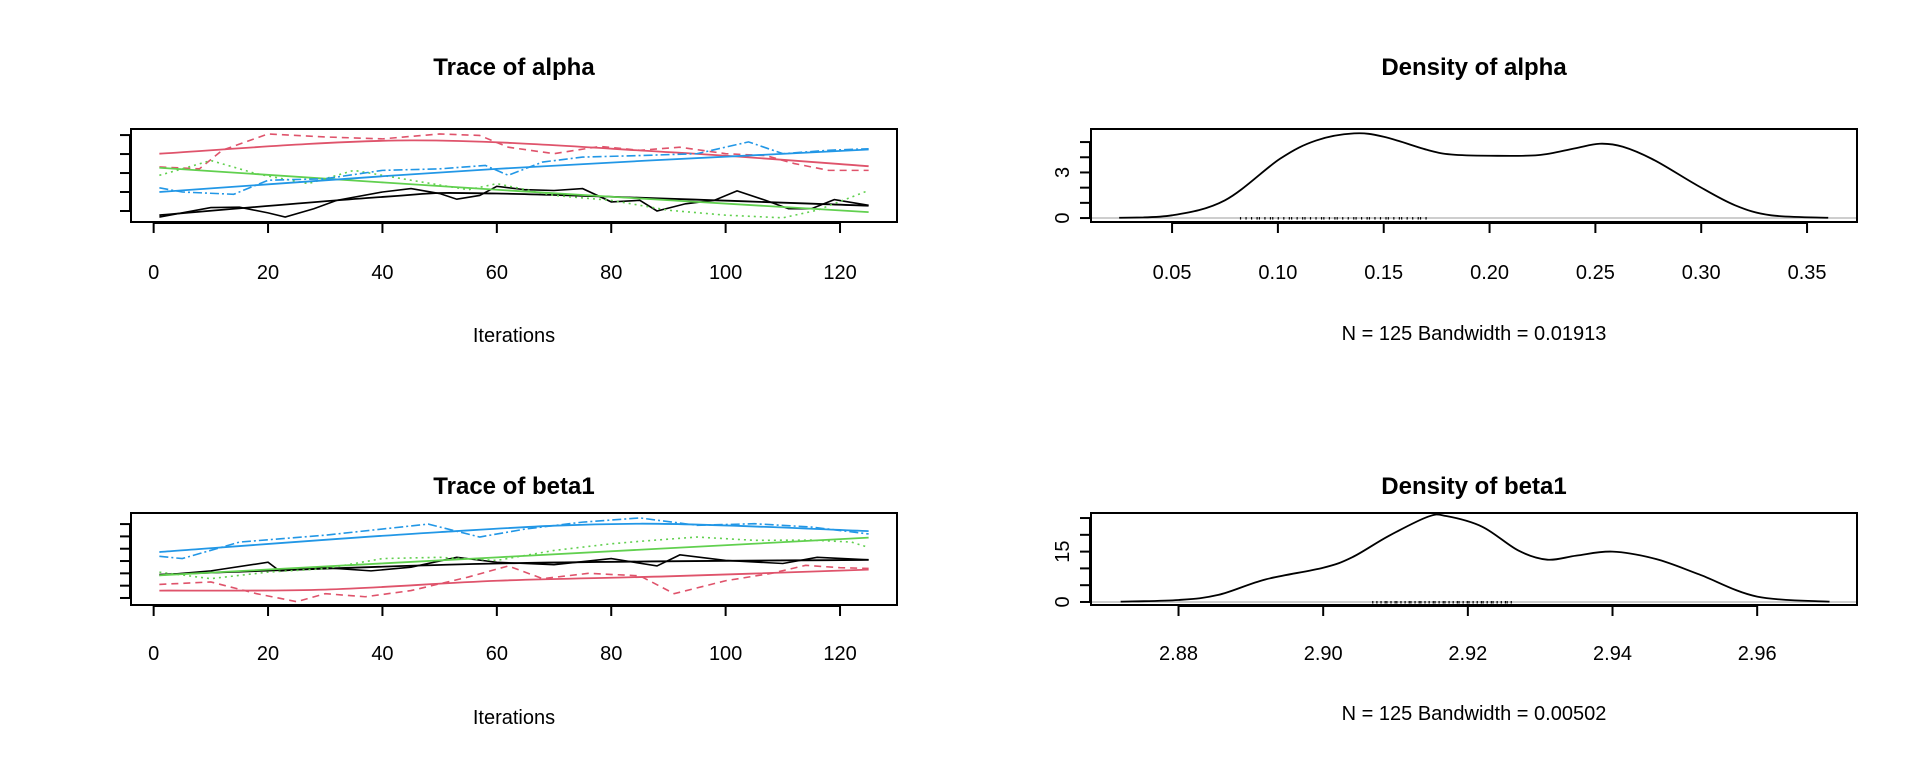  Describe the element at coordinates (1489, 273) in the screenshot. I see `x-tick-label: 0.20` at that location.